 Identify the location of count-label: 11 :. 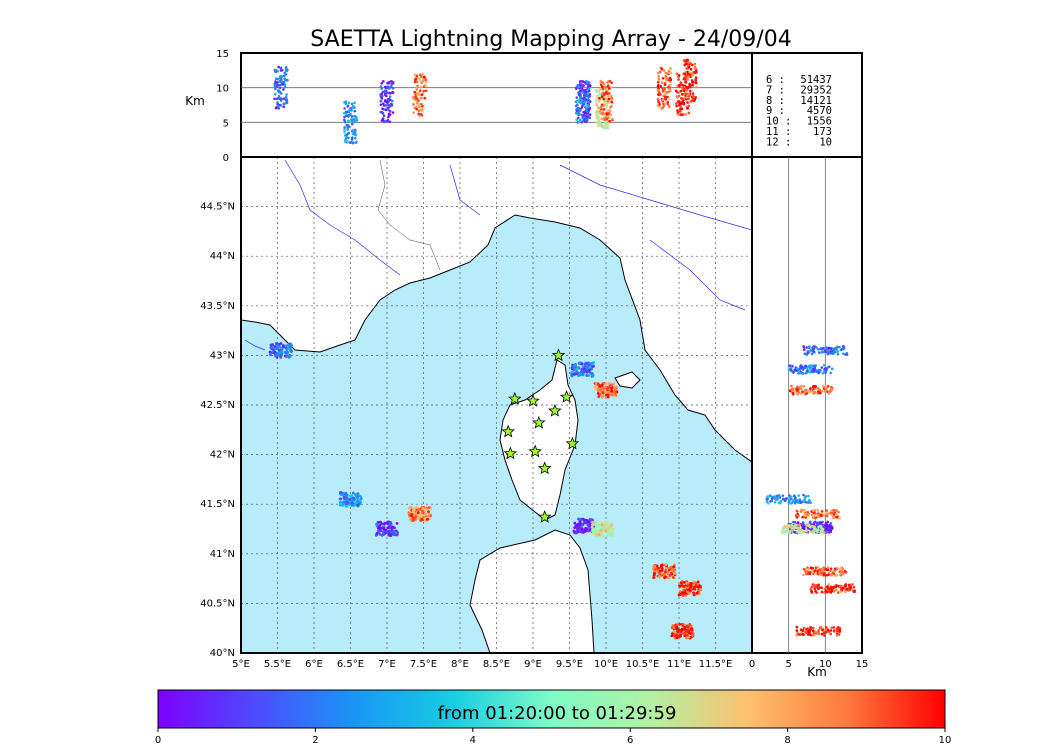
(778, 132).